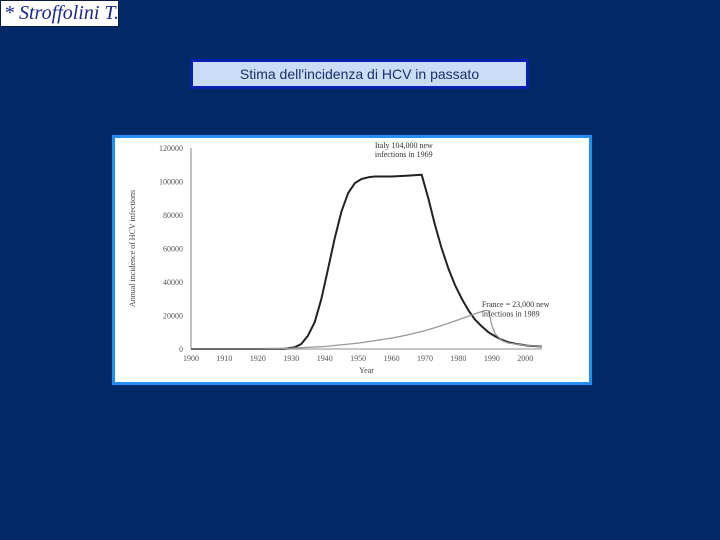 This screenshot has width=720, height=540. What do you see at coordinates (458, 358) in the screenshot?
I see `x-tick-label: 1980` at bounding box center [458, 358].